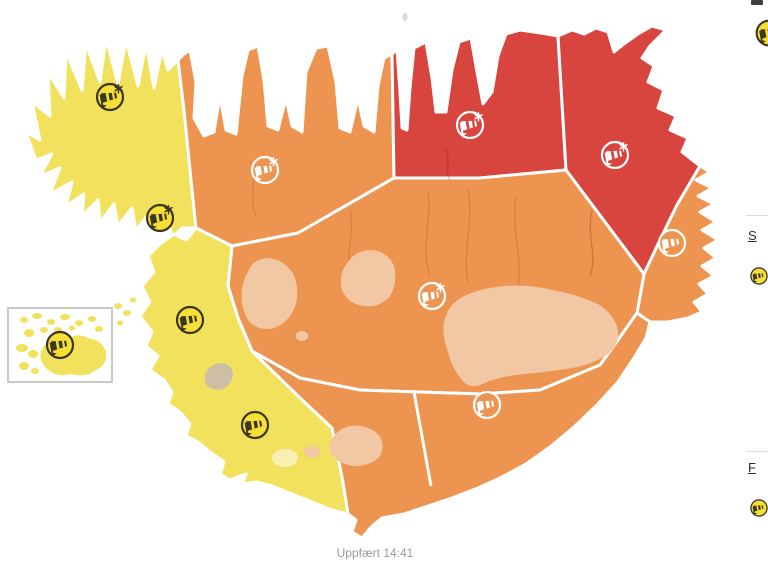  I want to click on glacier-vatnajokull, so click(531, 336).